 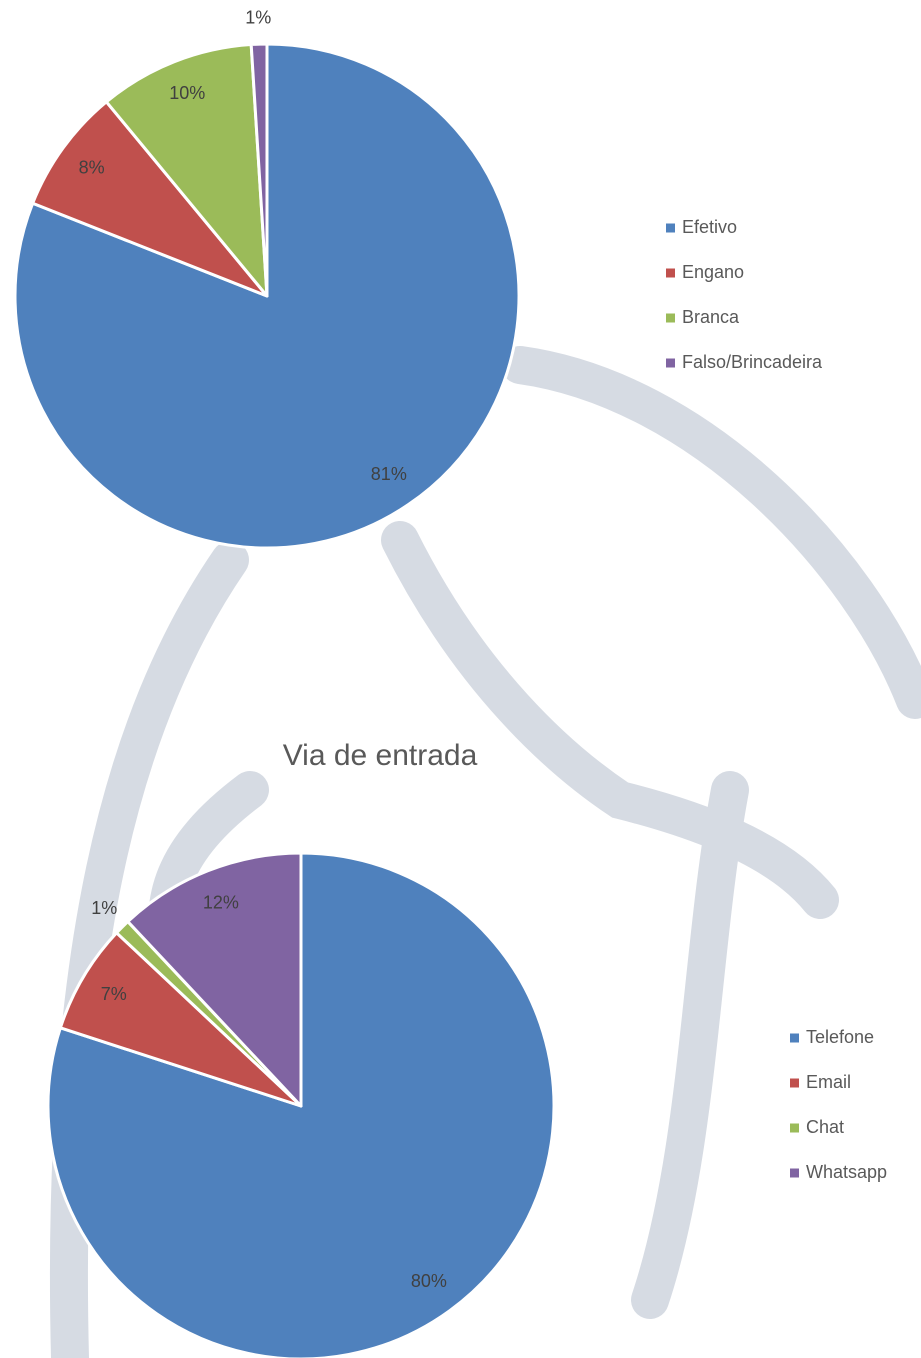 I want to click on legend-label: Falso/Brincadeira, so click(x=752, y=362).